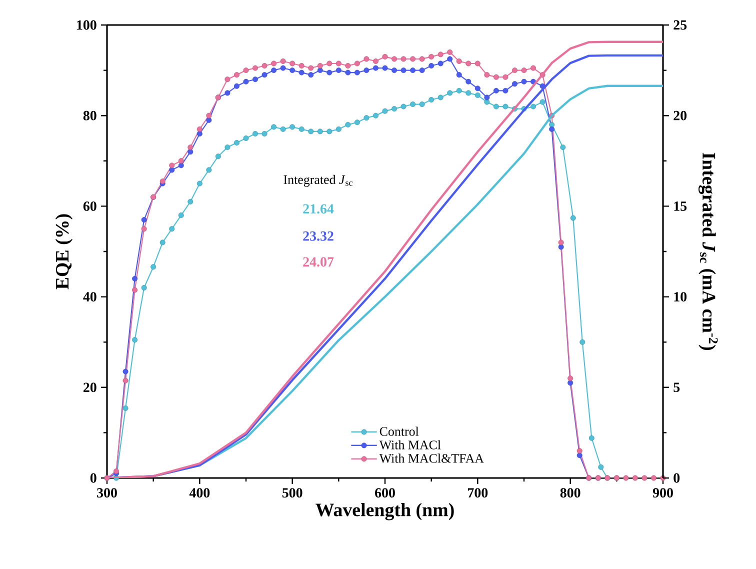 The image size is (756, 569). I want to click on y-axis-title: EQE (%), so click(64, 252).